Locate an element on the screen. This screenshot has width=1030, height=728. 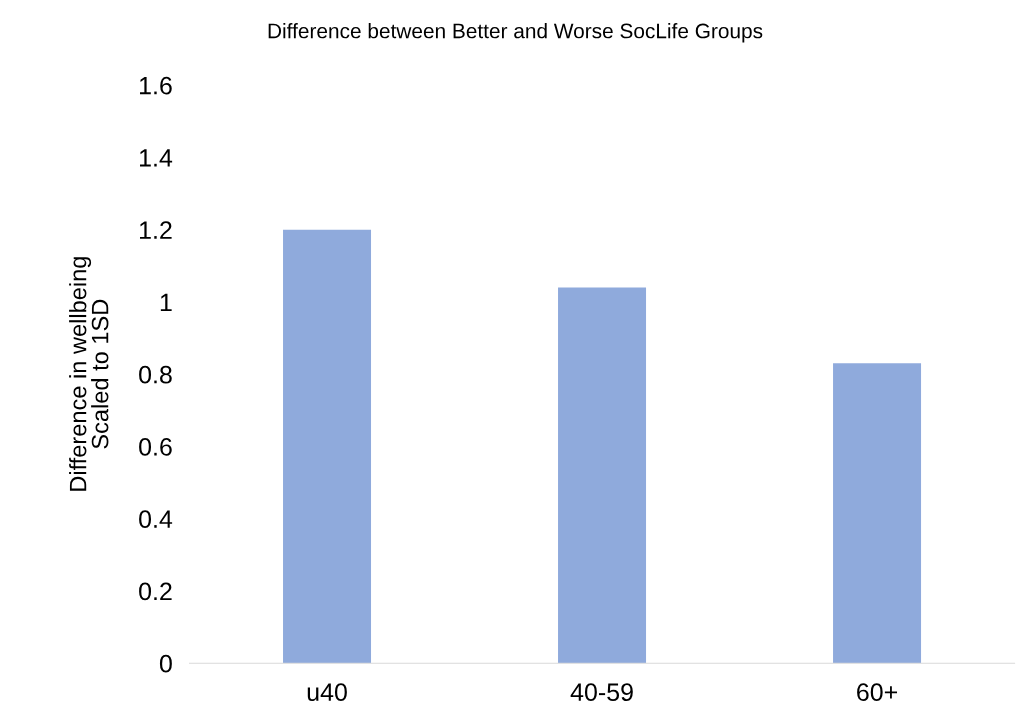
x-tick-label: 60+ is located at coordinates (877, 692).